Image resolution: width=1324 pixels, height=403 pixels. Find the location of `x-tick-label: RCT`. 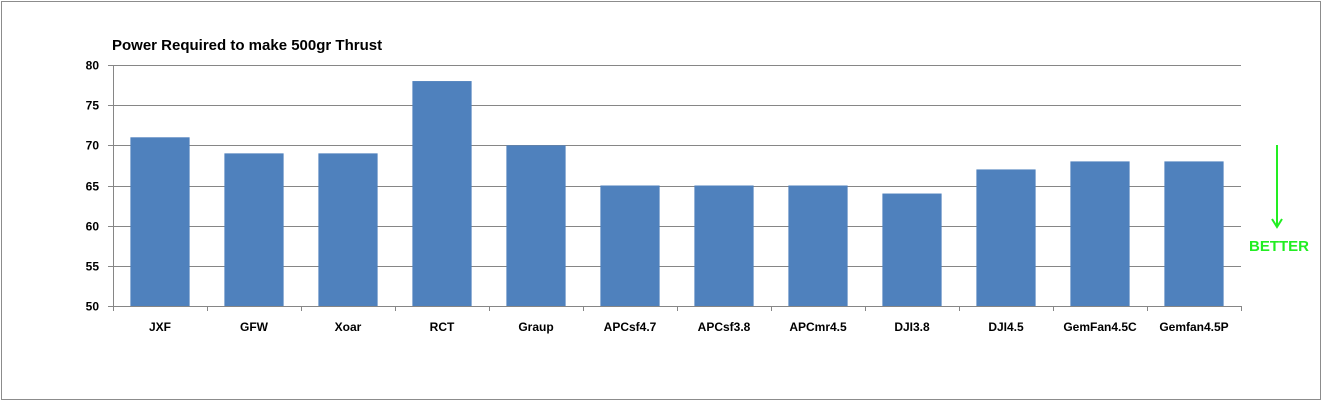

x-tick-label: RCT is located at coordinates (442, 327).